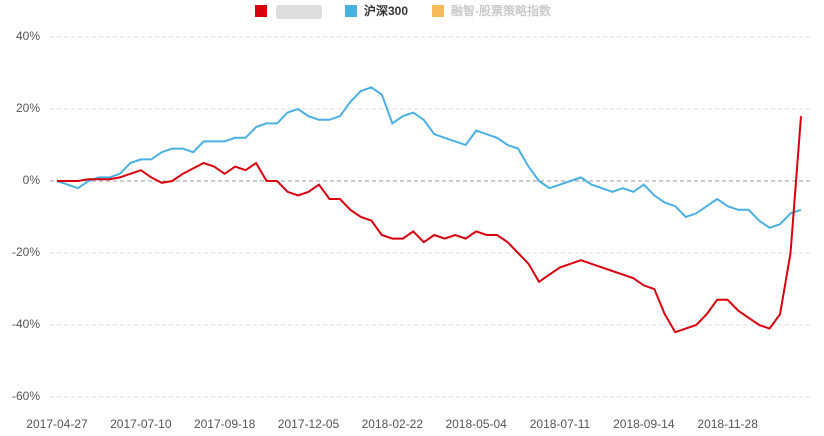 The width and height of the screenshot is (824, 436). Describe the element at coordinates (393, 424) in the screenshot. I see `x-tick-label: 2018-02-22` at that location.